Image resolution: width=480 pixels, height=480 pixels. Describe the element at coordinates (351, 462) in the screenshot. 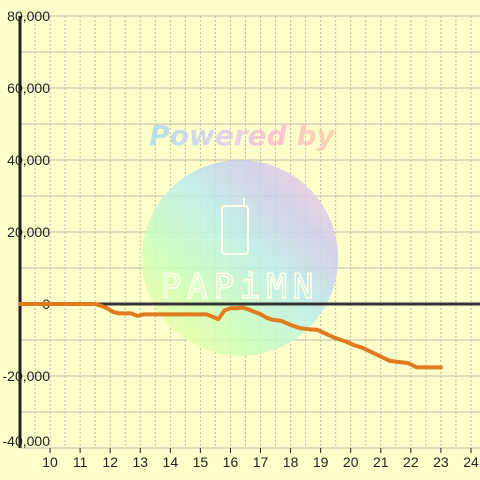

I see `x-tick-label: 20` at that location.